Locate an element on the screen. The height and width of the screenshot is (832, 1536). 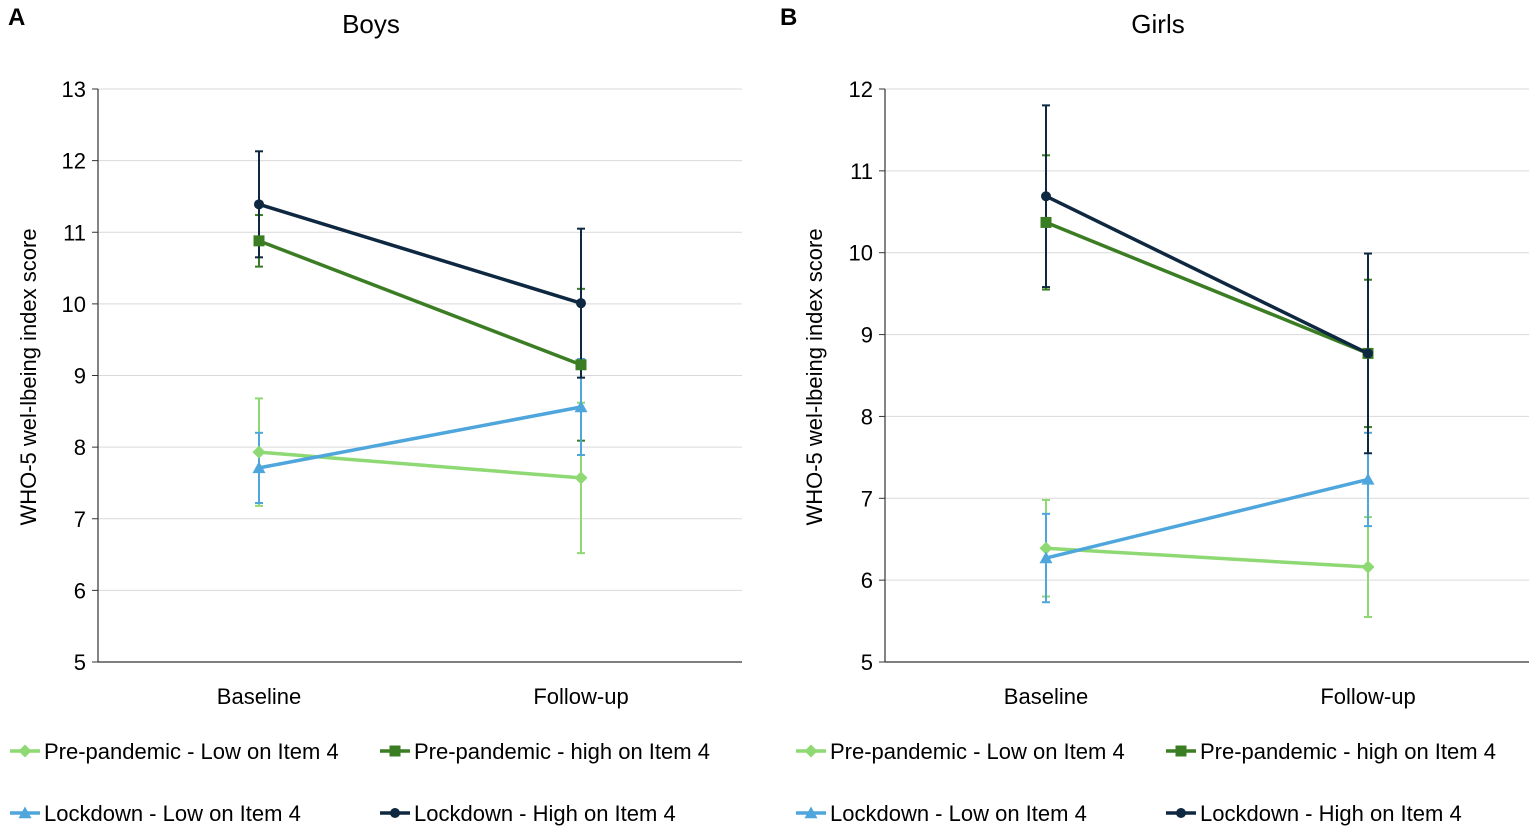
girls-y-tick-label-9: 9 is located at coordinates (867, 335).